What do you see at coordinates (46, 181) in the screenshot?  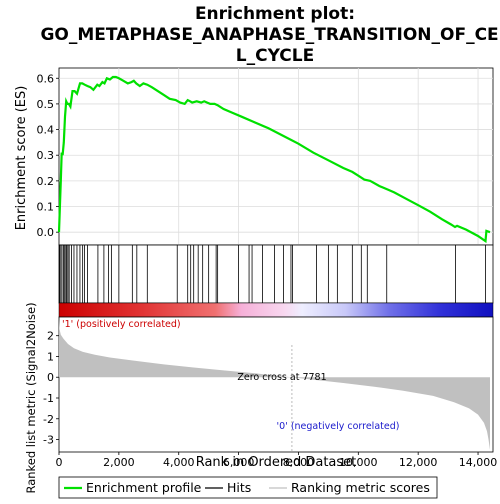 I see `es-y-tick-label: 0.2` at bounding box center [46, 181].